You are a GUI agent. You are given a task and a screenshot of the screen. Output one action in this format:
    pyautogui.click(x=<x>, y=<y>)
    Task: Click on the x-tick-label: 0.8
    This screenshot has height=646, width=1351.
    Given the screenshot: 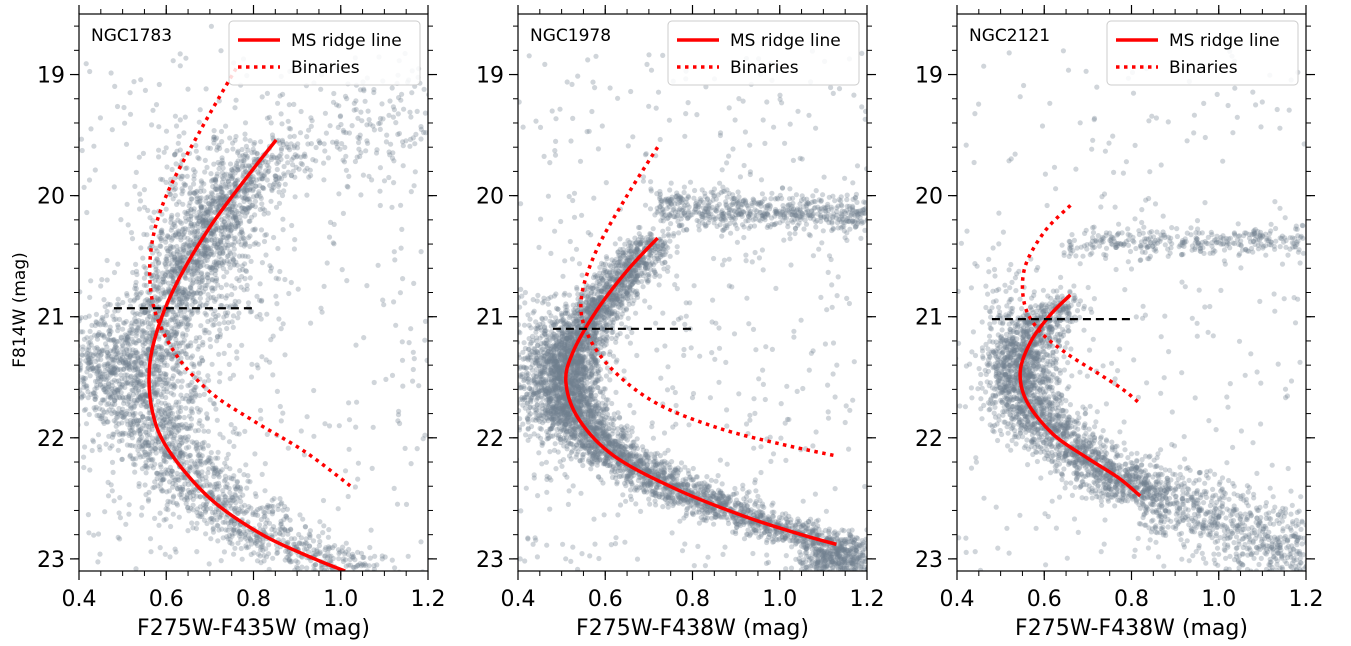 What is the action you would take?
    pyautogui.click(x=253, y=599)
    